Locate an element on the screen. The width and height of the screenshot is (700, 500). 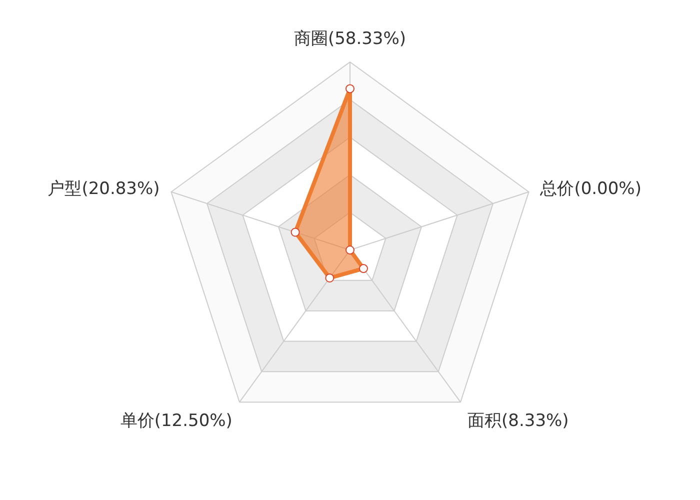
spoke-label: 总价(0.00%) is located at coordinates (590, 189).